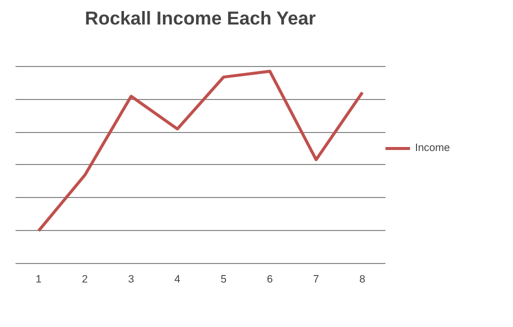 The image size is (513, 327). What do you see at coordinates (269, 280) in the screenshot?
I see `x-tick-label: 6` at bounding box center [269, 280].